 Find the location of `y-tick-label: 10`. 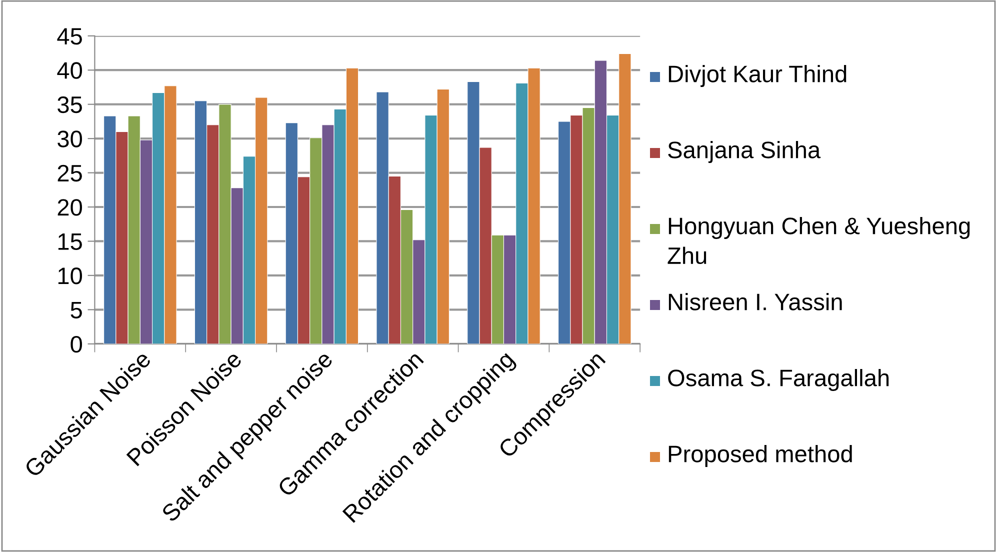

y-tick-label: 10 is located at coordinates (70, 276).